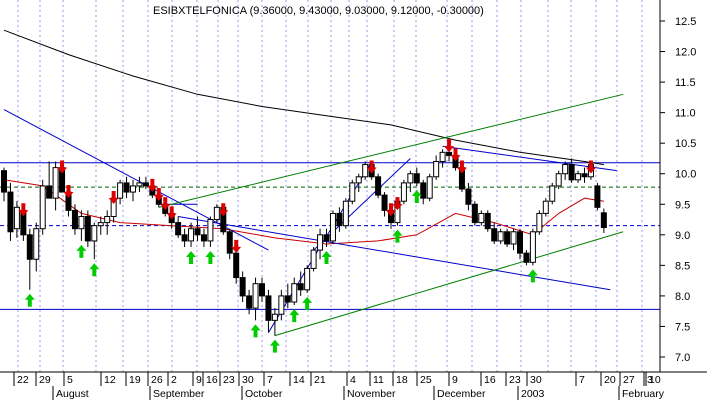 Image resolution: width=707 pixels, height=400 pixels. Describe the element at coordinates (650, 380) in the screenshot. I see `day-label: 3` at that location.